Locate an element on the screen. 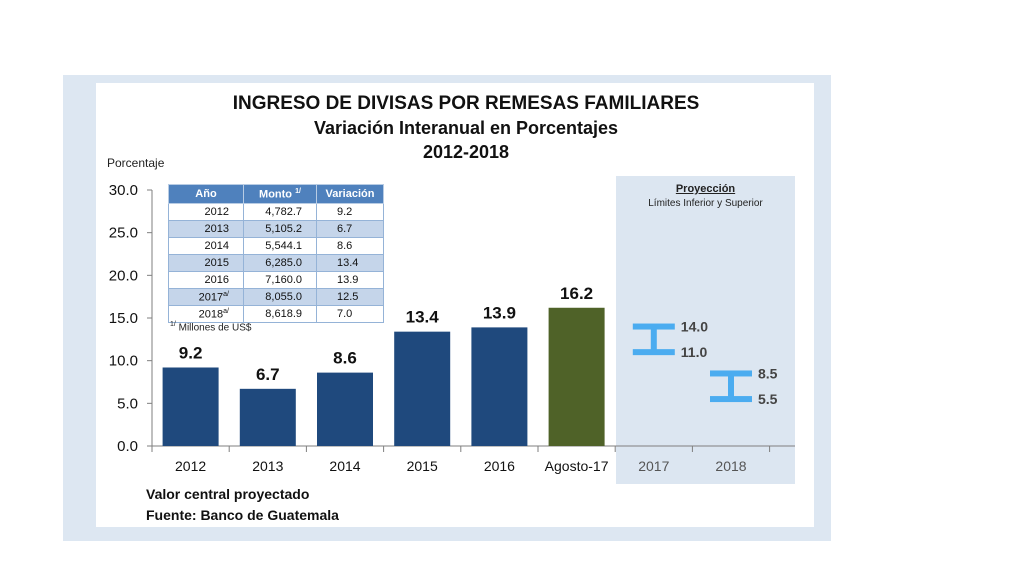 The height and width of the screenshot is (576, 1024). header-amount: Monto 1/ is located at coordinates (280, 194).